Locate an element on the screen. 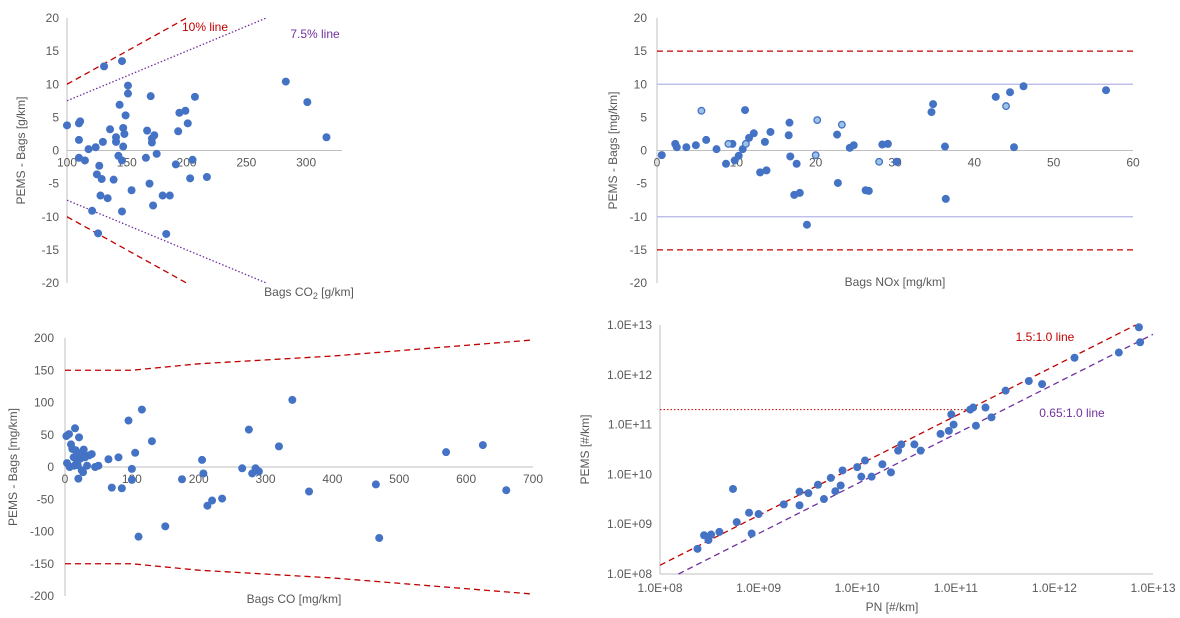  x-label-unit: [g/km] is located at coordinates (336, 292).